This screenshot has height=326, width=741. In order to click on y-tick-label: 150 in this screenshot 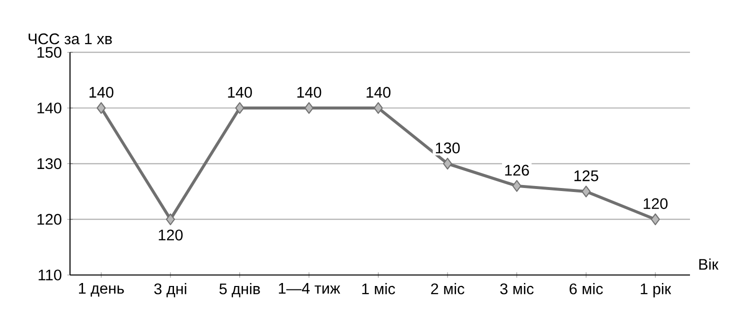, I will do `click(50, 52)`.